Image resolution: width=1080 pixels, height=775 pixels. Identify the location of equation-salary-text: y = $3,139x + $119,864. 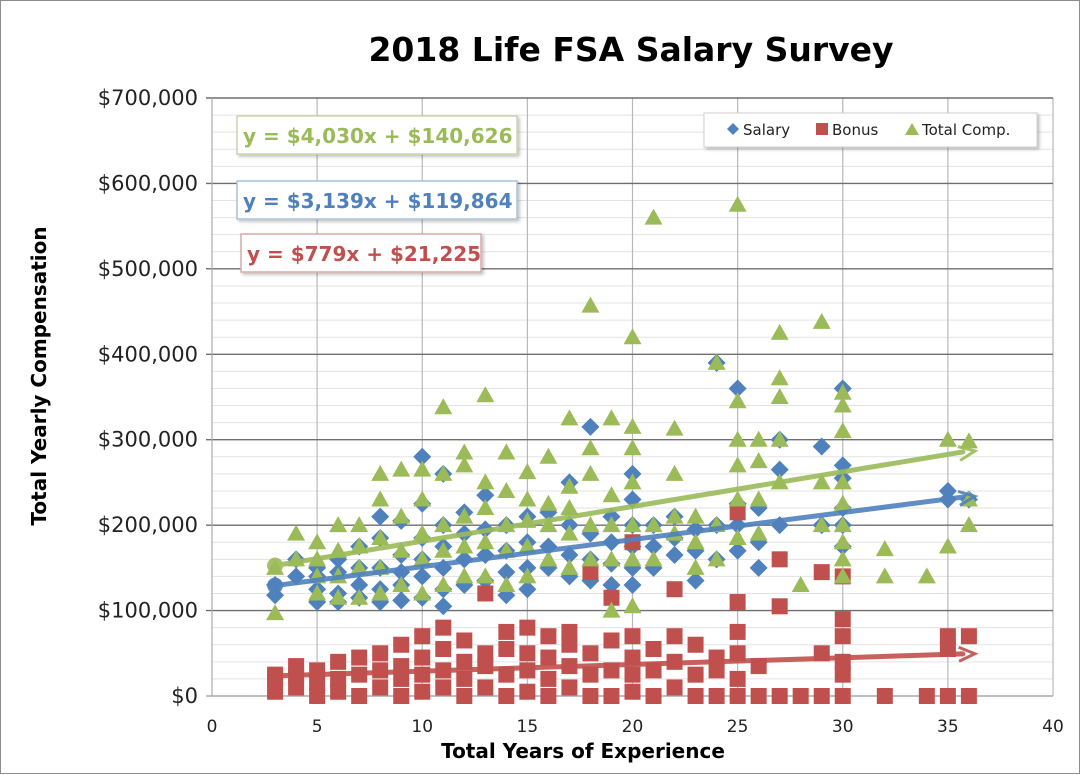
(378, 201).